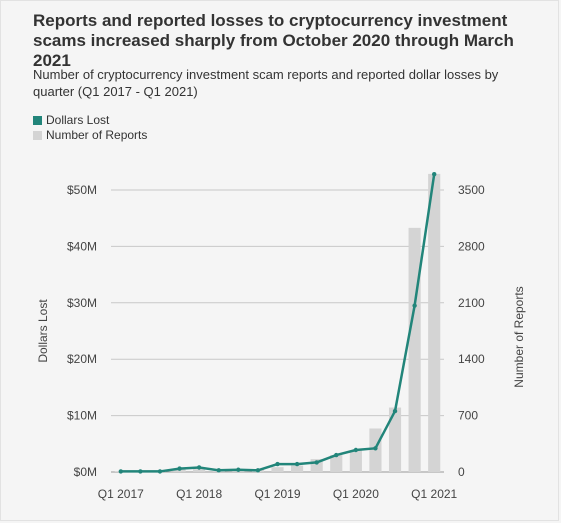  Describe the element at coordinates (37, 135) in the screenshot. I see `legend-swatch-reports` at that location.